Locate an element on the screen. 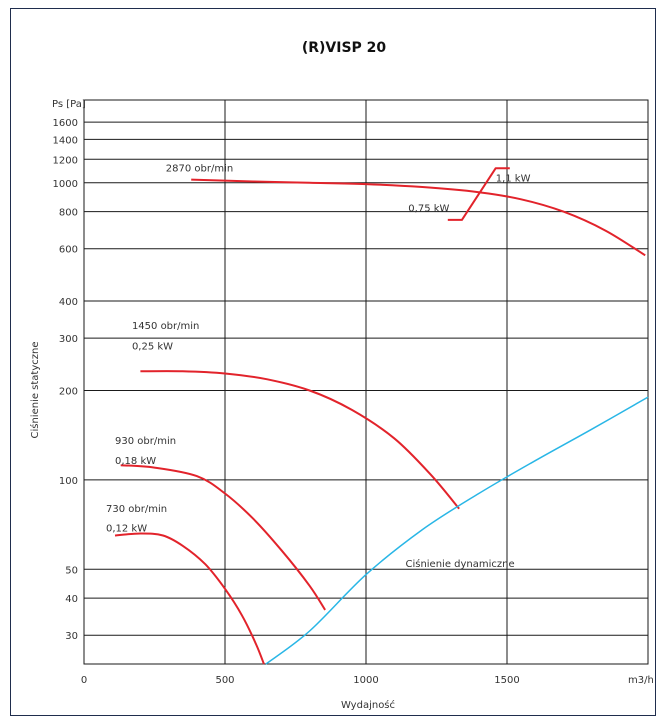 The width and height of the screenshot is (663, 720). y-tick-label: 30 is located at coordinates (71, 636).